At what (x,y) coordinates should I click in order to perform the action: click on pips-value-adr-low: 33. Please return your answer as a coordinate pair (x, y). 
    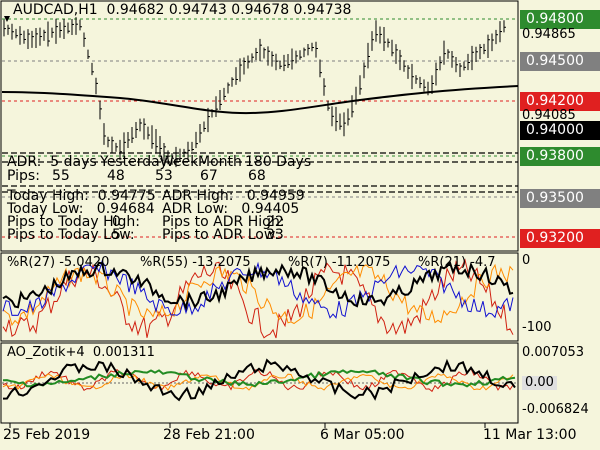
    Looking at the image, I should click on (275, 235).